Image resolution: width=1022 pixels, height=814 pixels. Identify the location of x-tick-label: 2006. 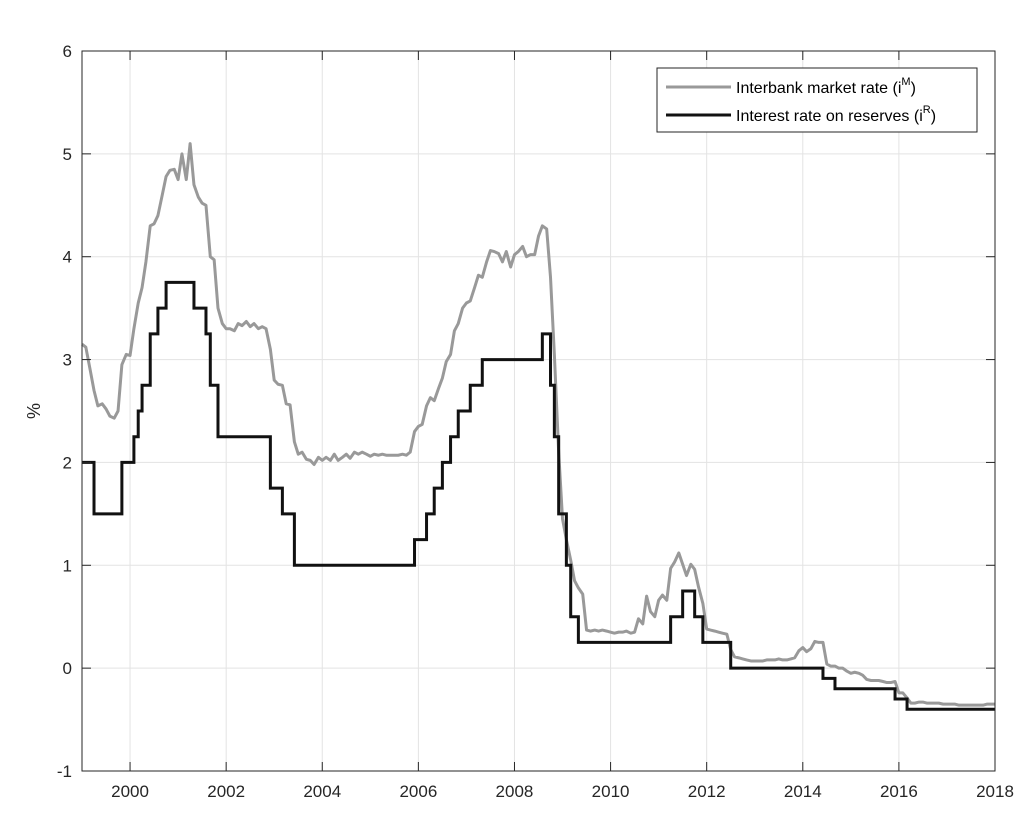
(418, 791).